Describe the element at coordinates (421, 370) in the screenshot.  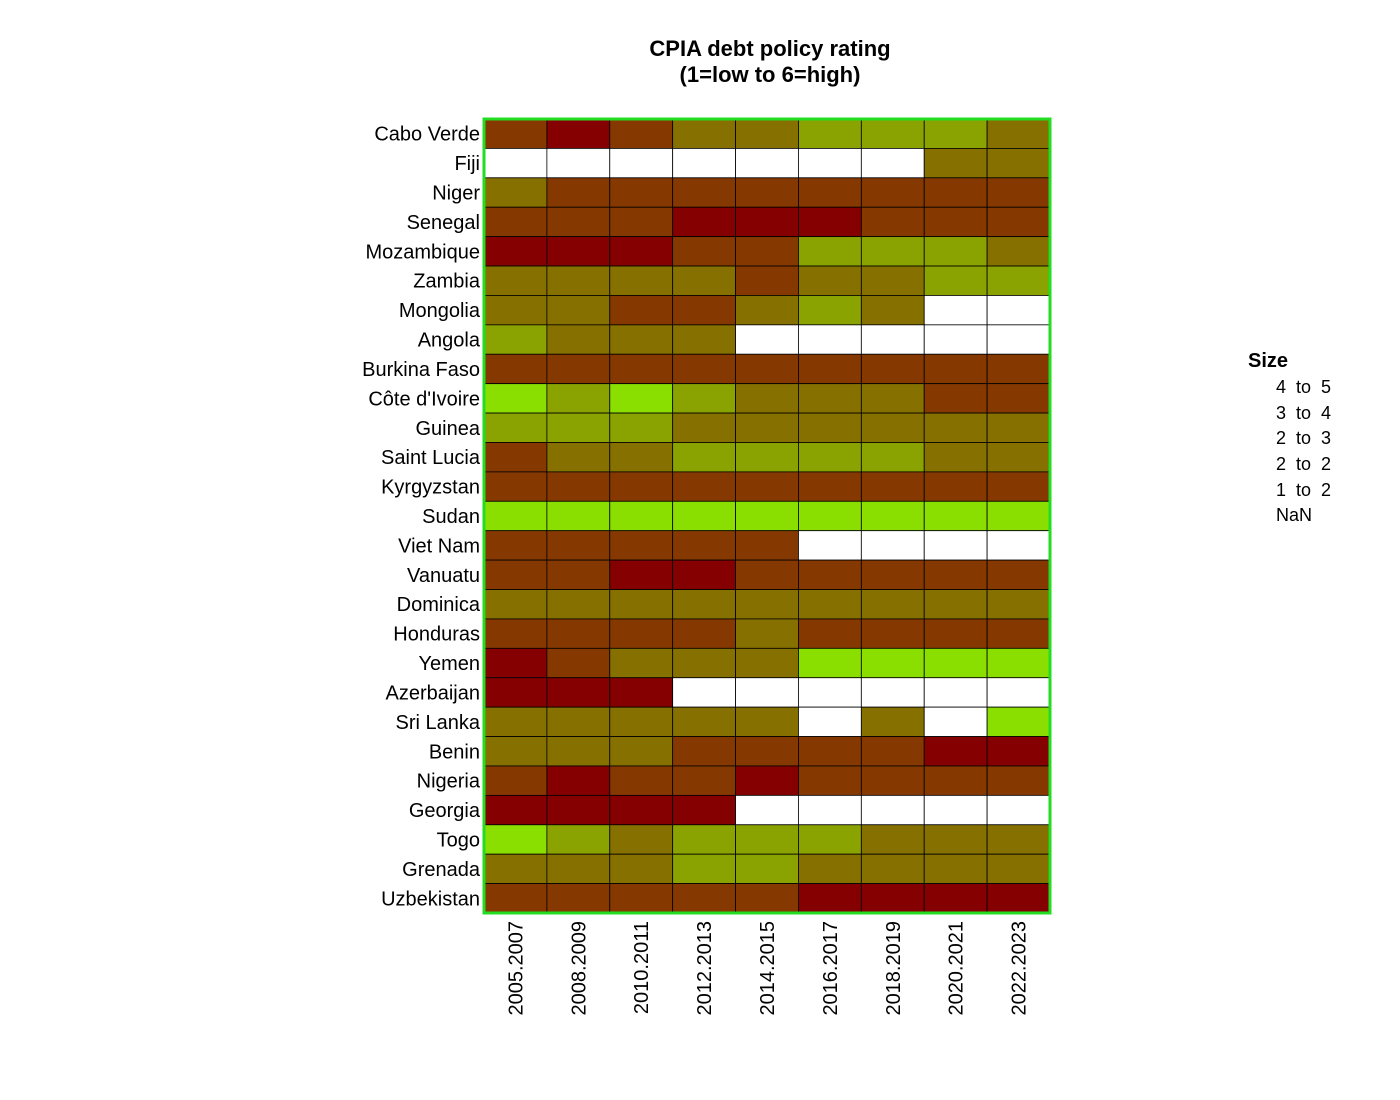
I see `row-label: Burkina Faso` at that location.